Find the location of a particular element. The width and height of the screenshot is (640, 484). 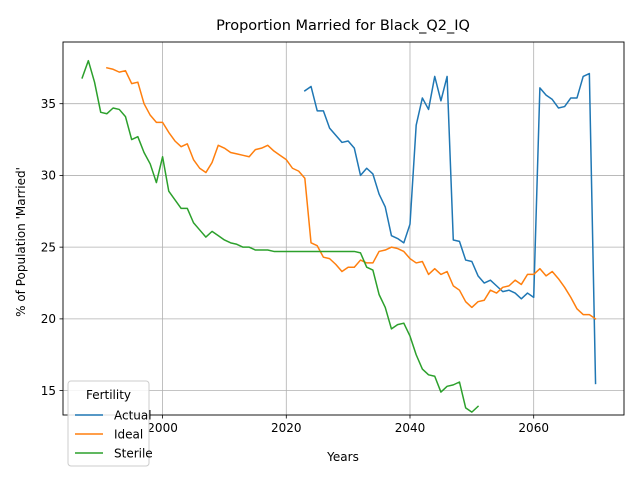

y-tick-label: 15 is located at coordinates (48, 391).